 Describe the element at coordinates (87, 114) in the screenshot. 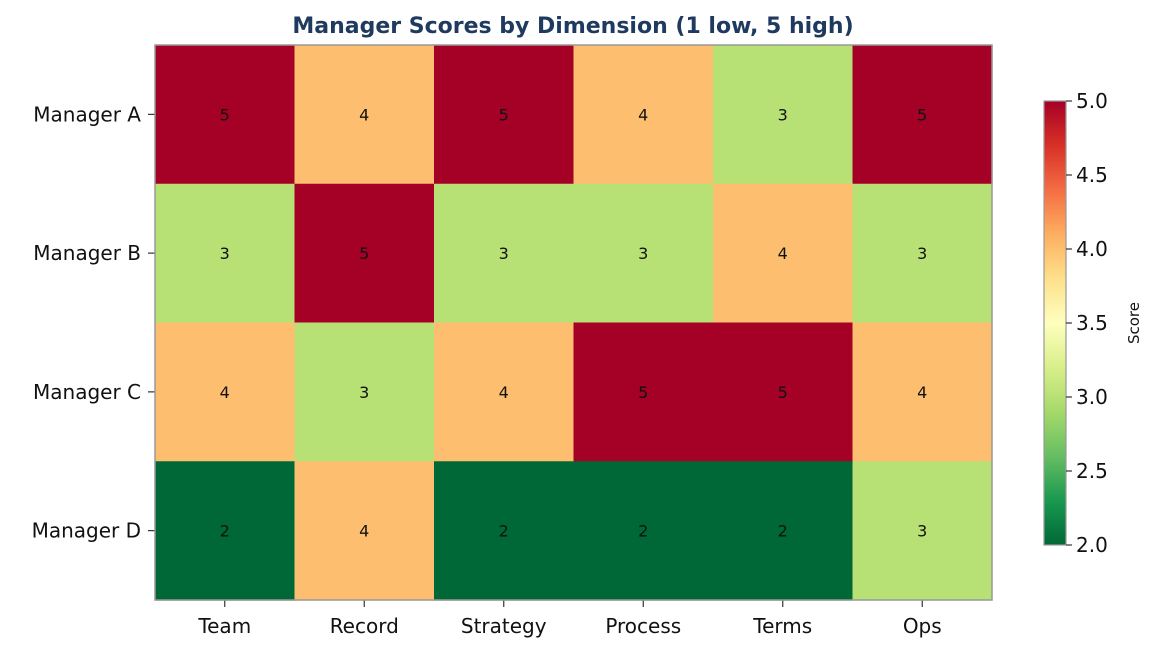

I see `y-tick-label: Manager A` at that location.